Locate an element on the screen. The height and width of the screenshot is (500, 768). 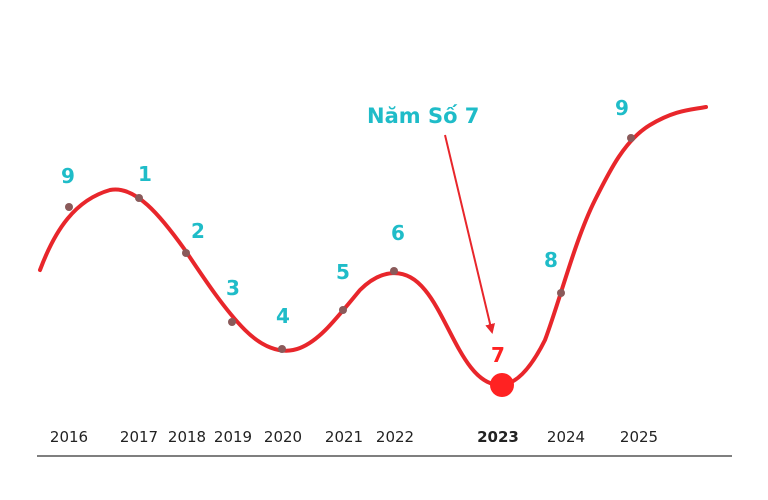
x-tick-label: 2023 is located at coordinates (498, 437).